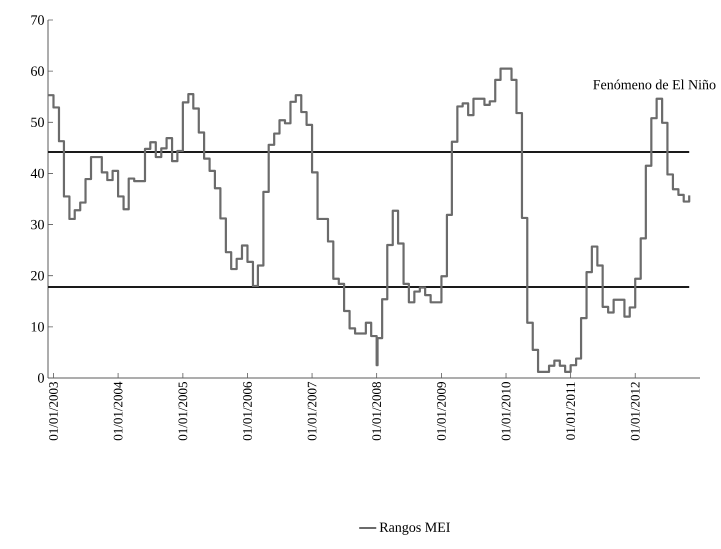 The width and height of the screenshot is (721, 549). Describe the element at coordinates (183, 411) in the screenshot. I see `x-tick-label: 01/01/2005` at that location.